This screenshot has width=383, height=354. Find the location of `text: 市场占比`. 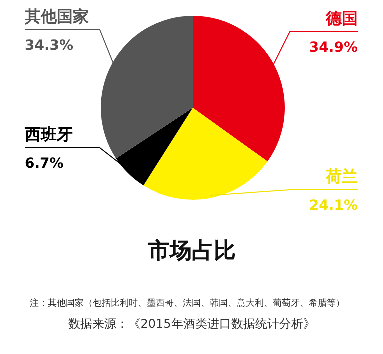

text: 市场占比 is located at coordinates (191, 251).